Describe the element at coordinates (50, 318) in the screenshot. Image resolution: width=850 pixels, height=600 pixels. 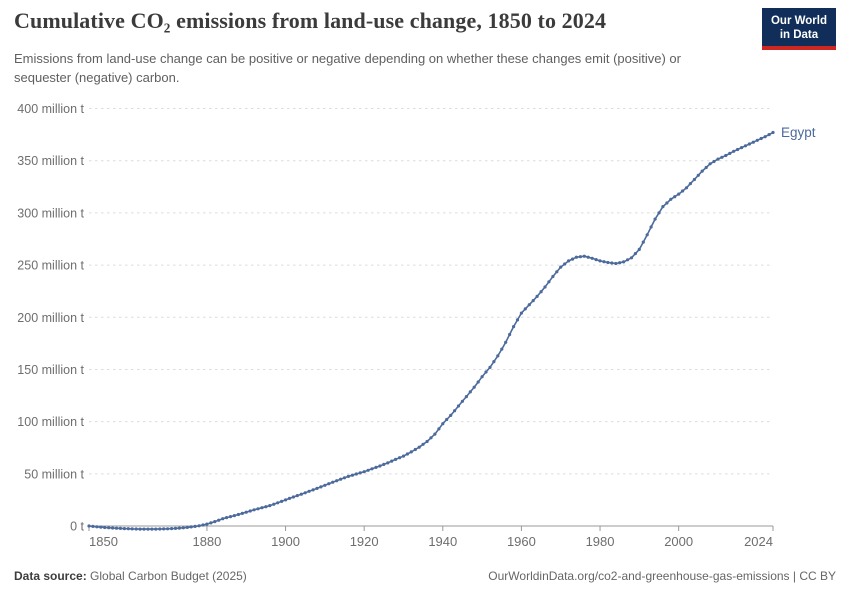
I see `y-tick-label-200: 200 million t` at that location.